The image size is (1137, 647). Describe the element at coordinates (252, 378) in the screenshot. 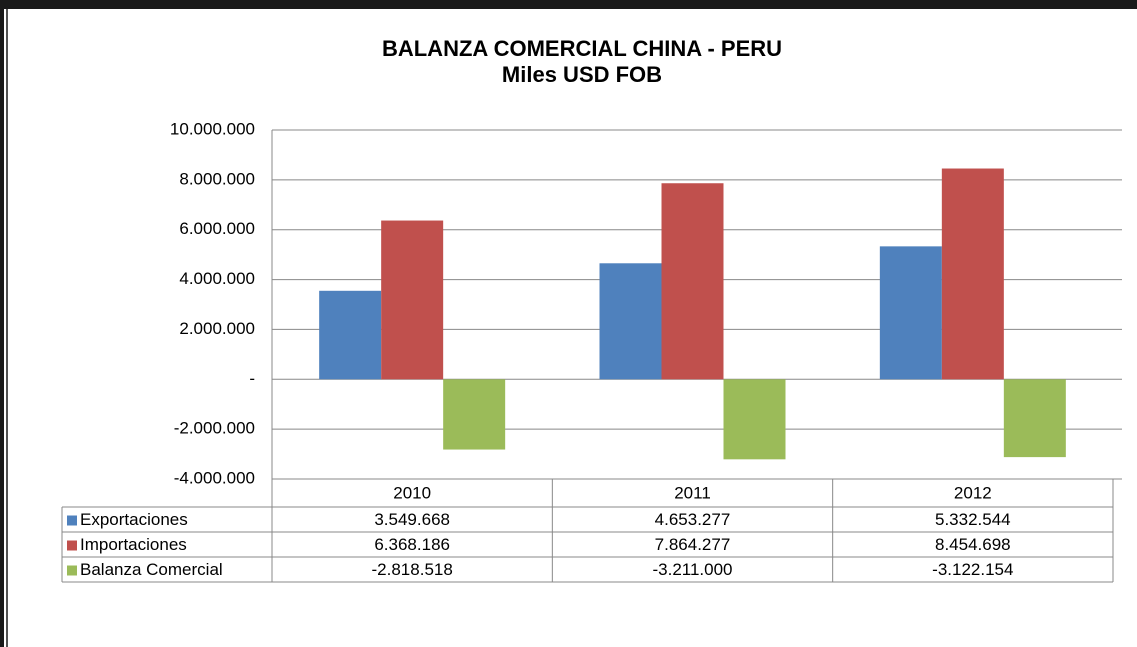

I see `y-tick-label: -` at that location.